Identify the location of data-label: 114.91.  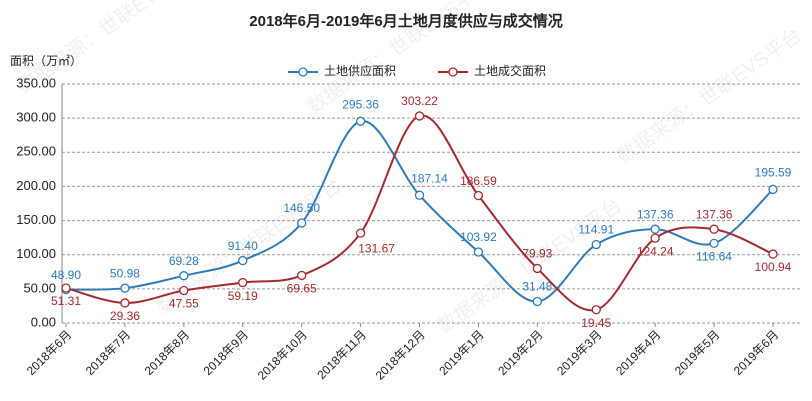
(596, 230).